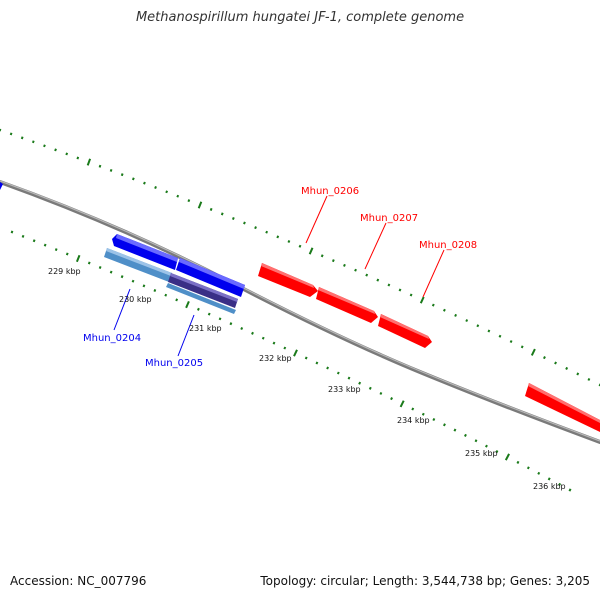 The height and width of the screenshot is (600, 600). What do you see at coordinates (112, 338) in the screenshot?
I see `gene-label-mhun-0204: Mhun_0204` at bounding box center [112, 338].